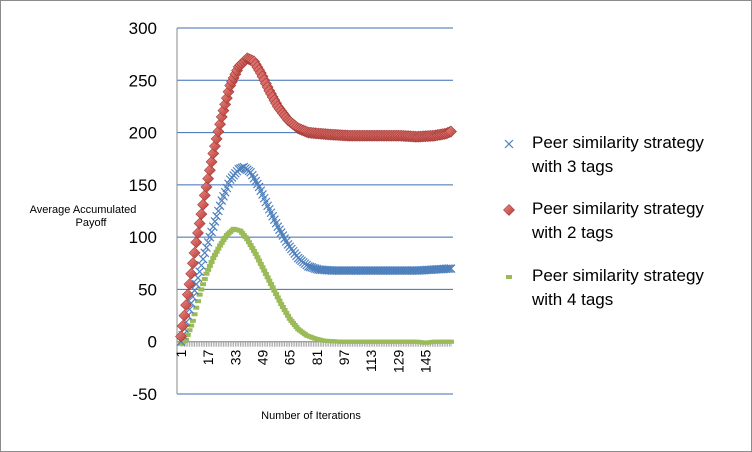  I want to click on legend-label: with 4 tags, so click(572, 299).